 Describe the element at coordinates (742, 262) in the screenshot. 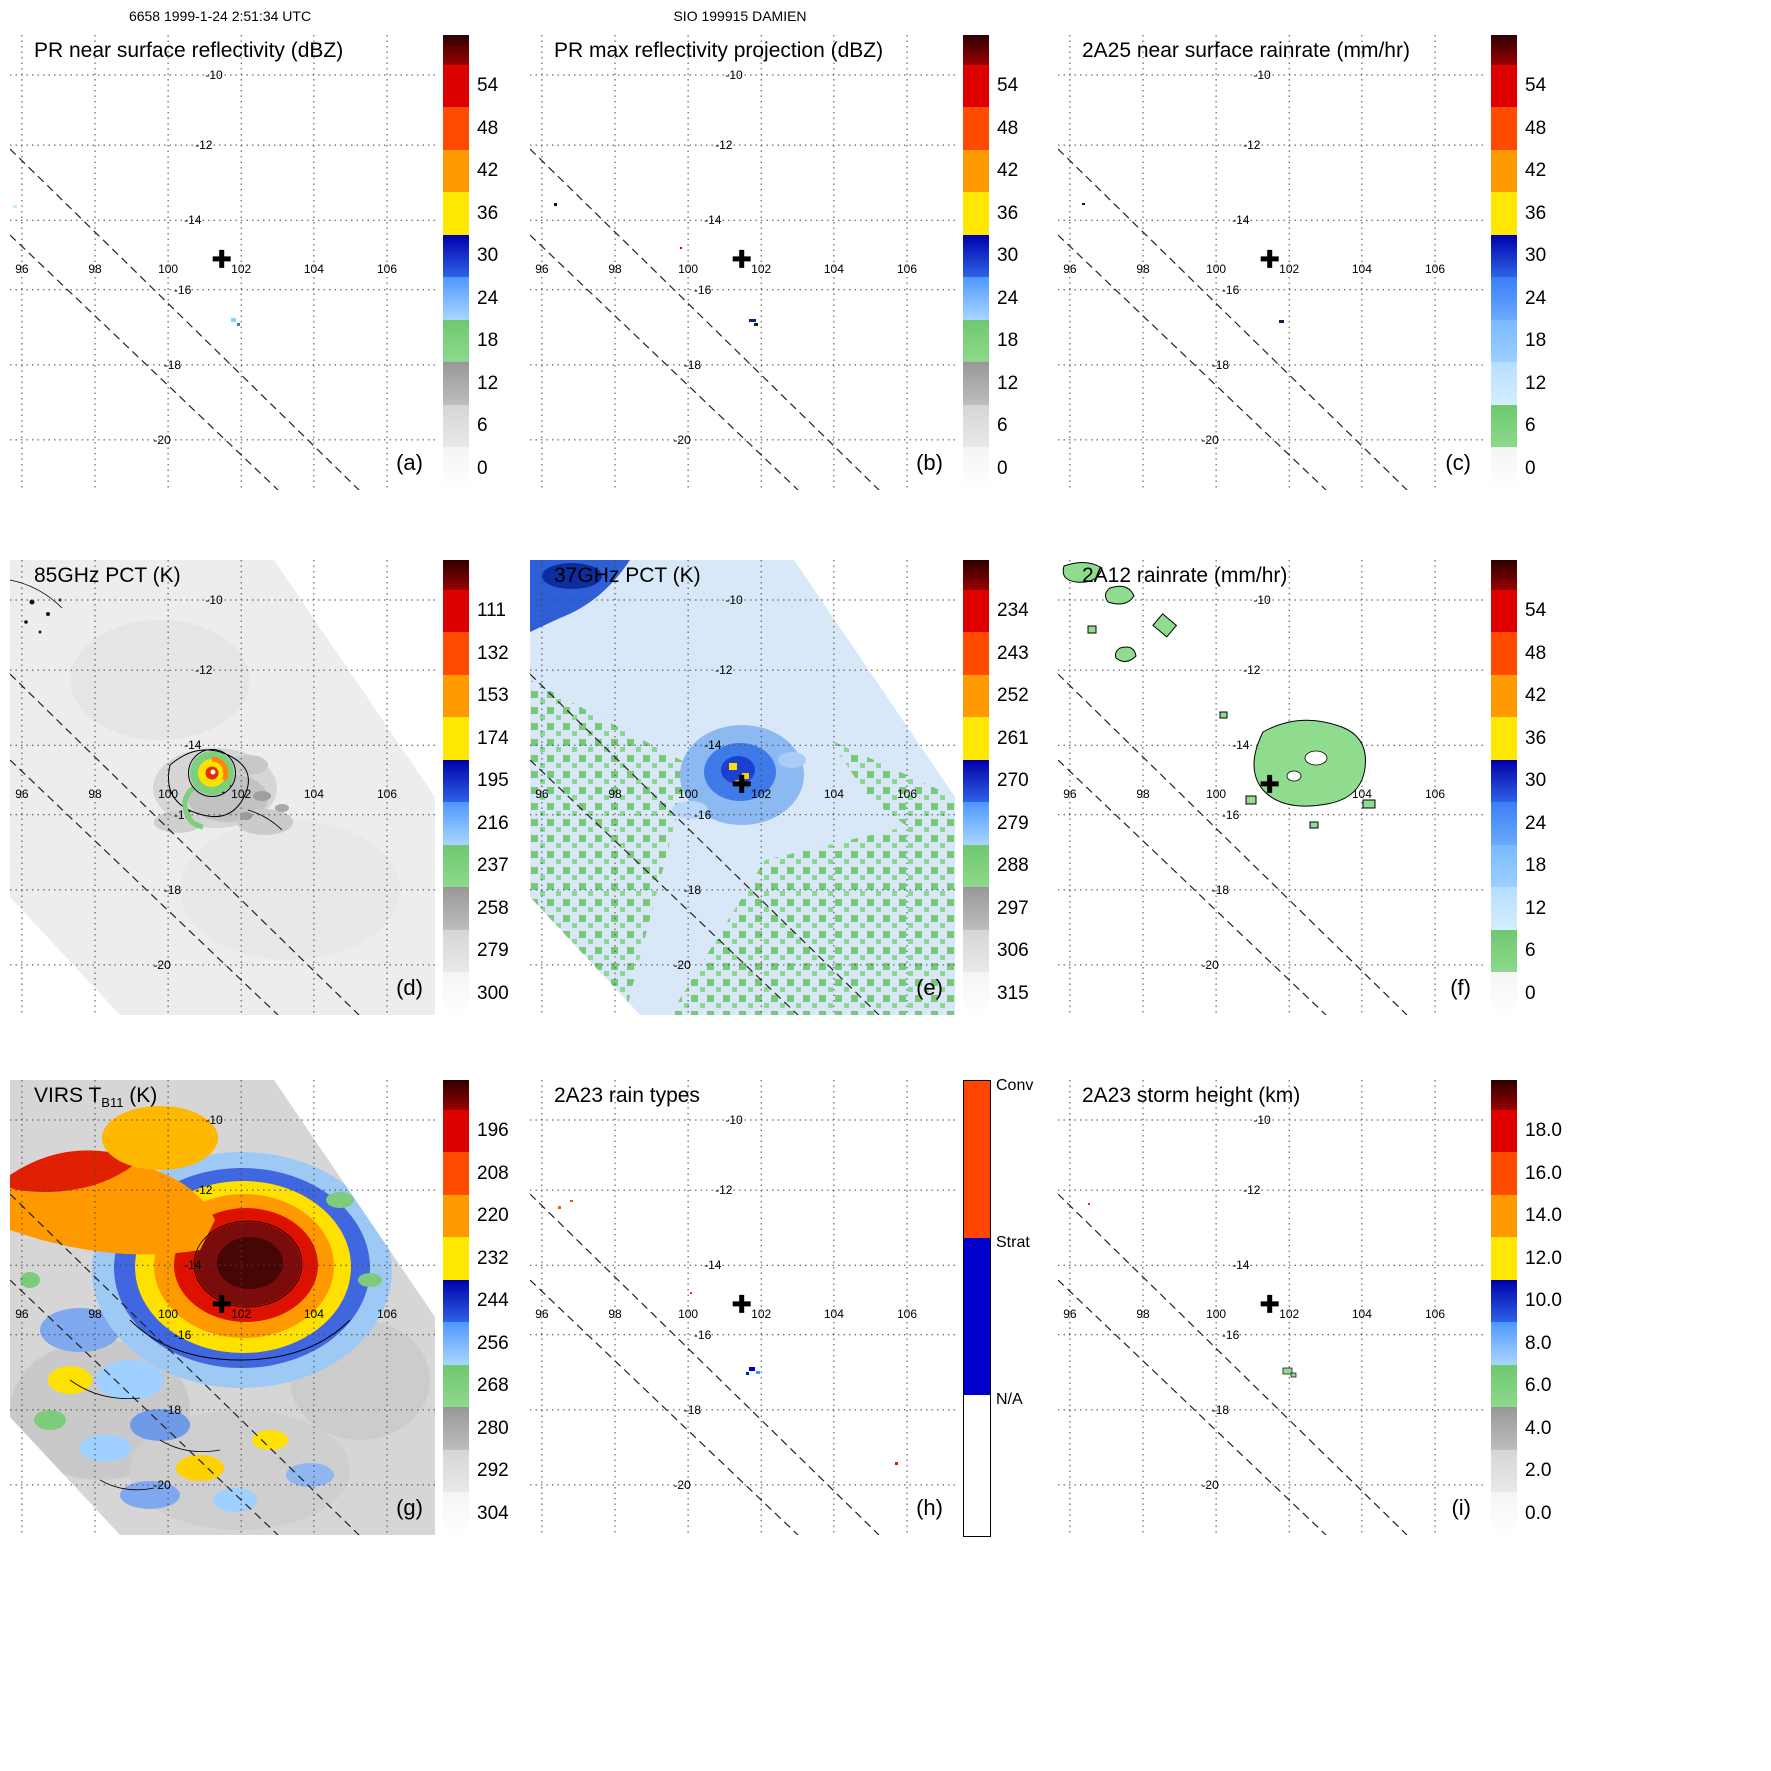

I see `map-b-canvas: 96 98 100 102 104 106 -10 -12 -14 -16 -18 -20` at that location.